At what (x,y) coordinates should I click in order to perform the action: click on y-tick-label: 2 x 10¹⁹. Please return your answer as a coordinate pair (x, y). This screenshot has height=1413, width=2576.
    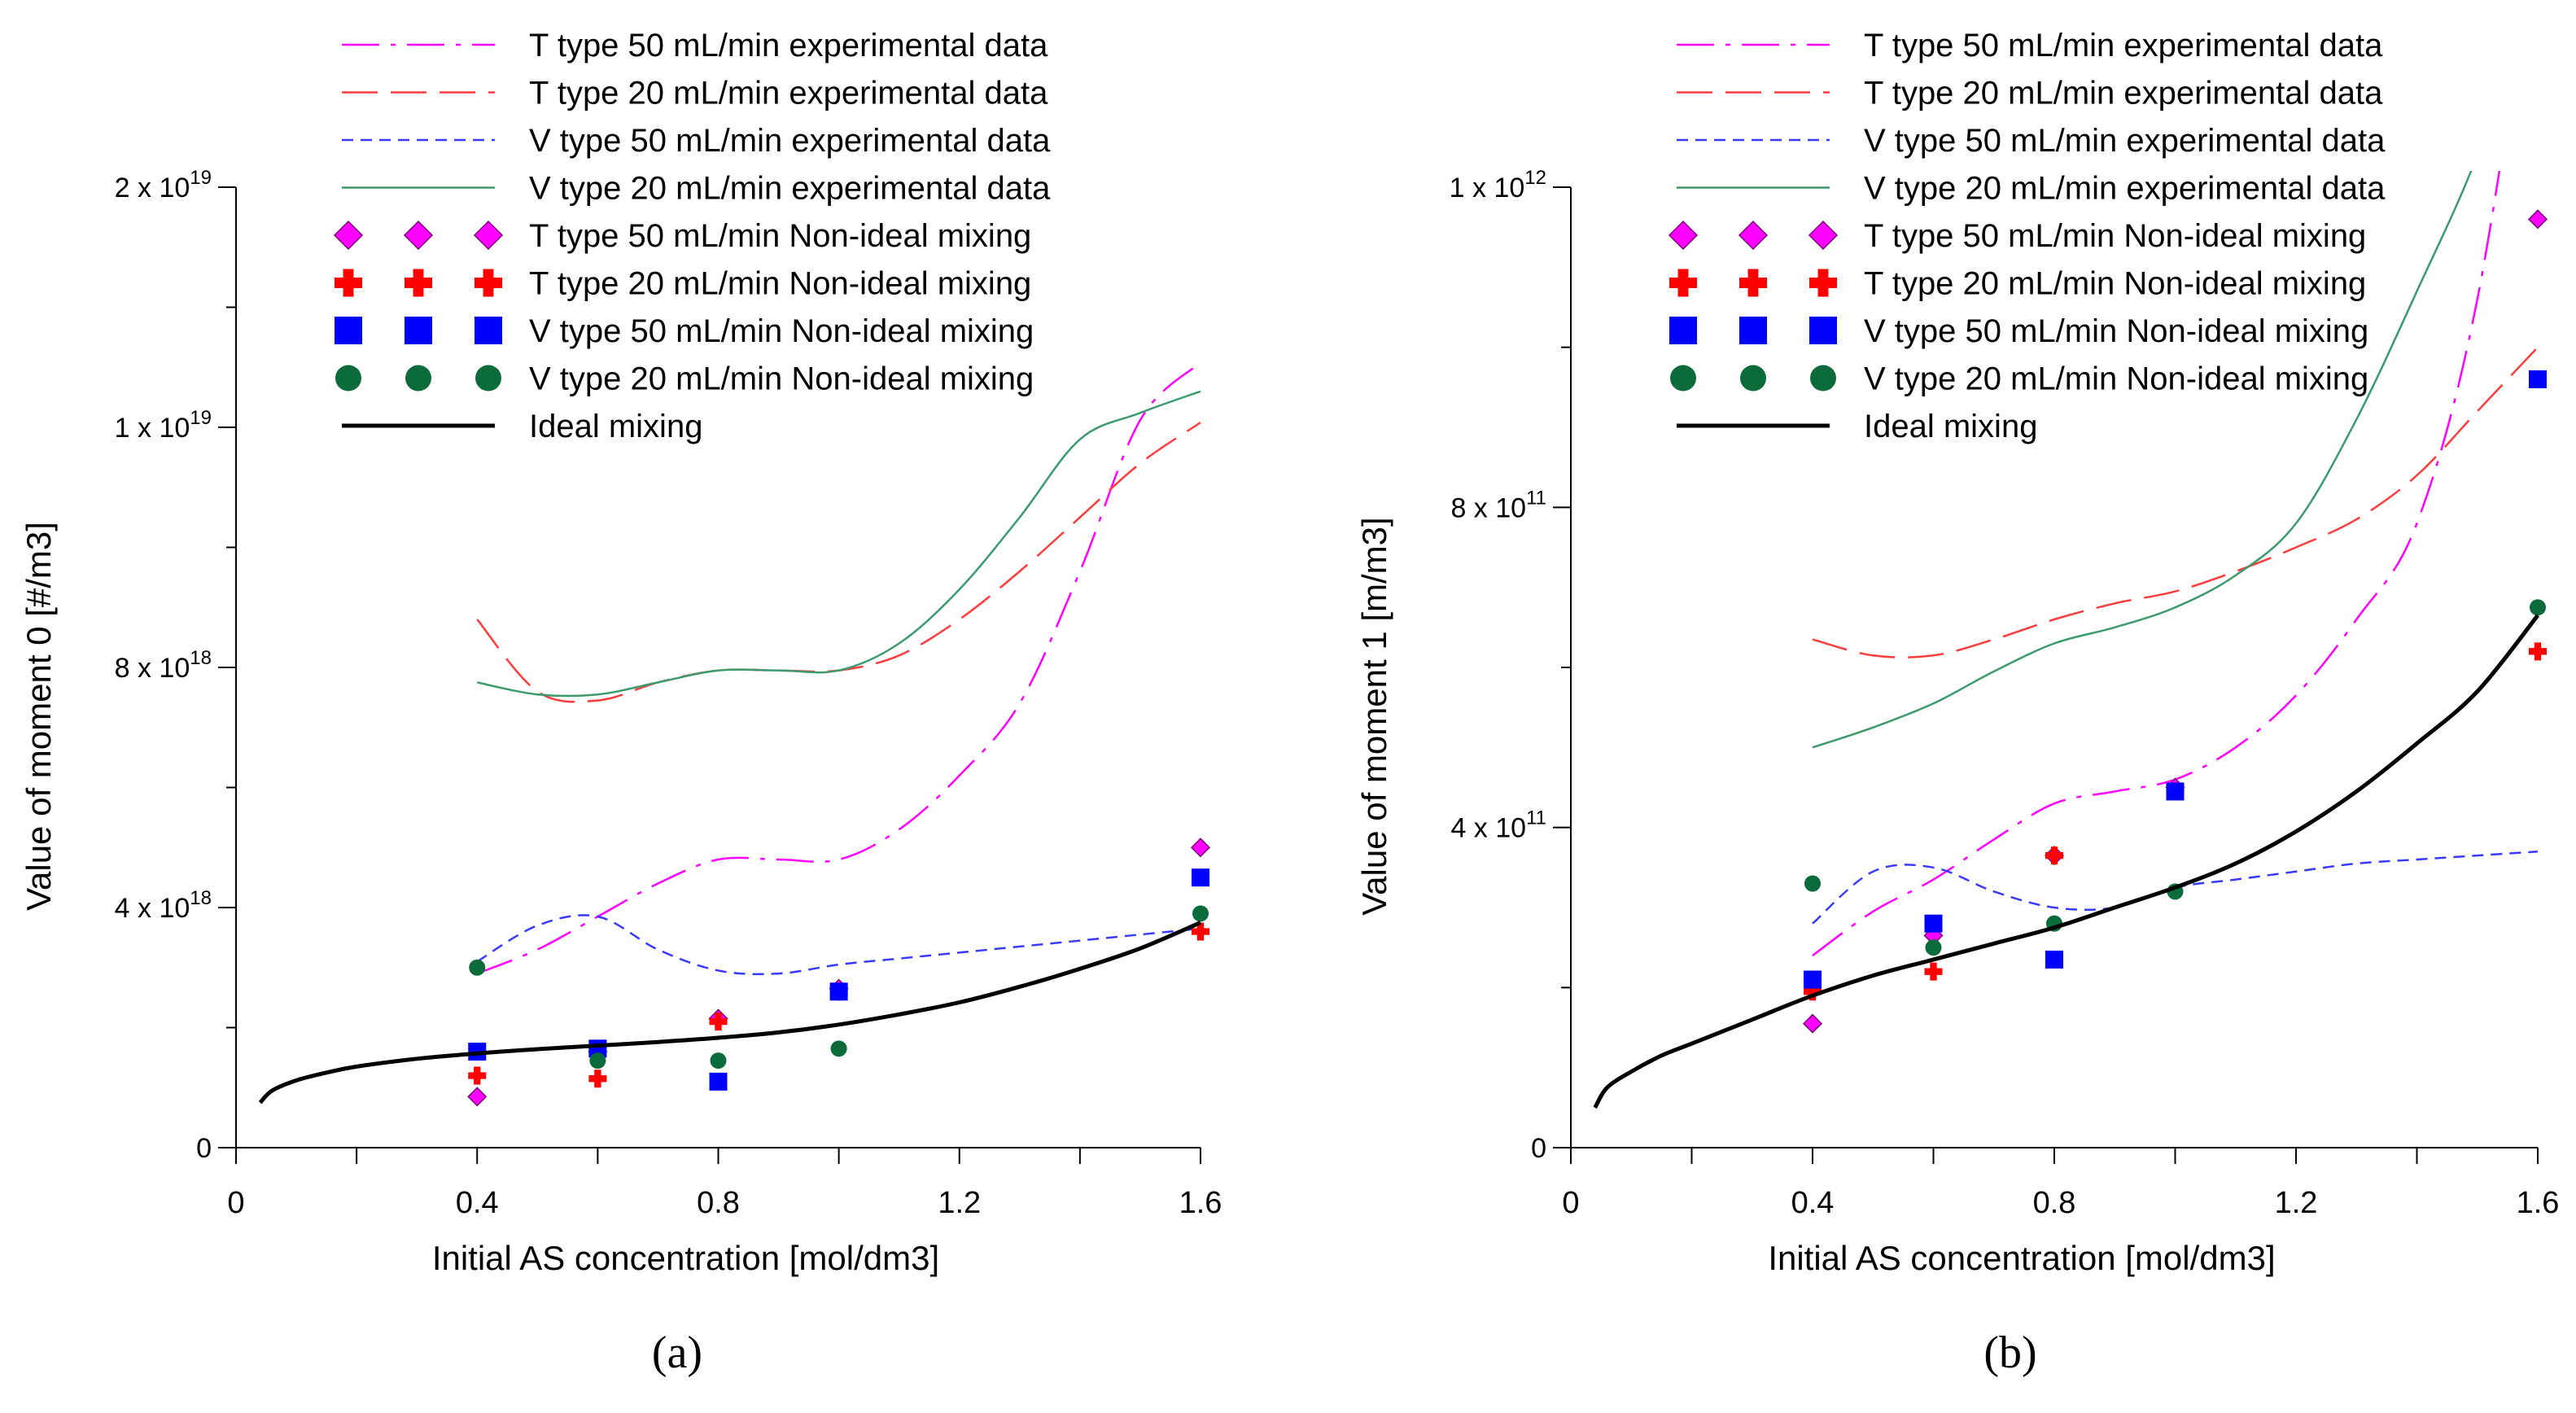
    Looking at the image, I should click on (163, 185).